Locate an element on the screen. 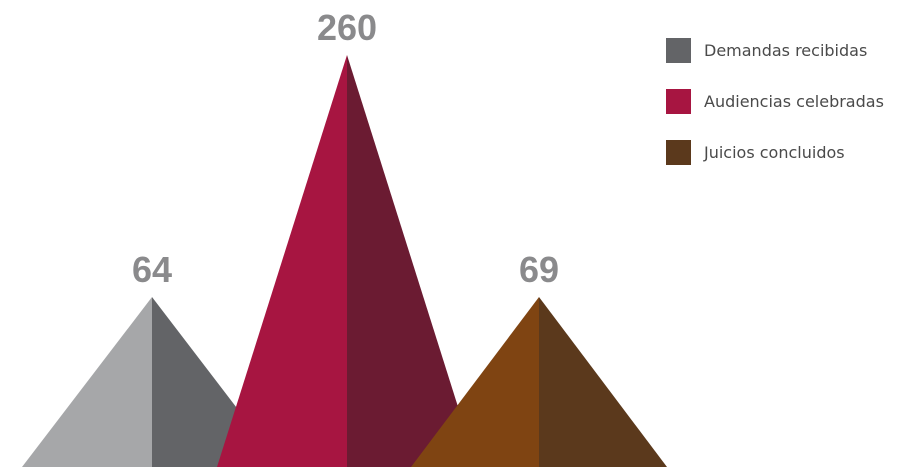 The width and height of the screenshot is (899, 467). value-label-audiencias-celebradas: 260 is located at coordinates (347, 27).